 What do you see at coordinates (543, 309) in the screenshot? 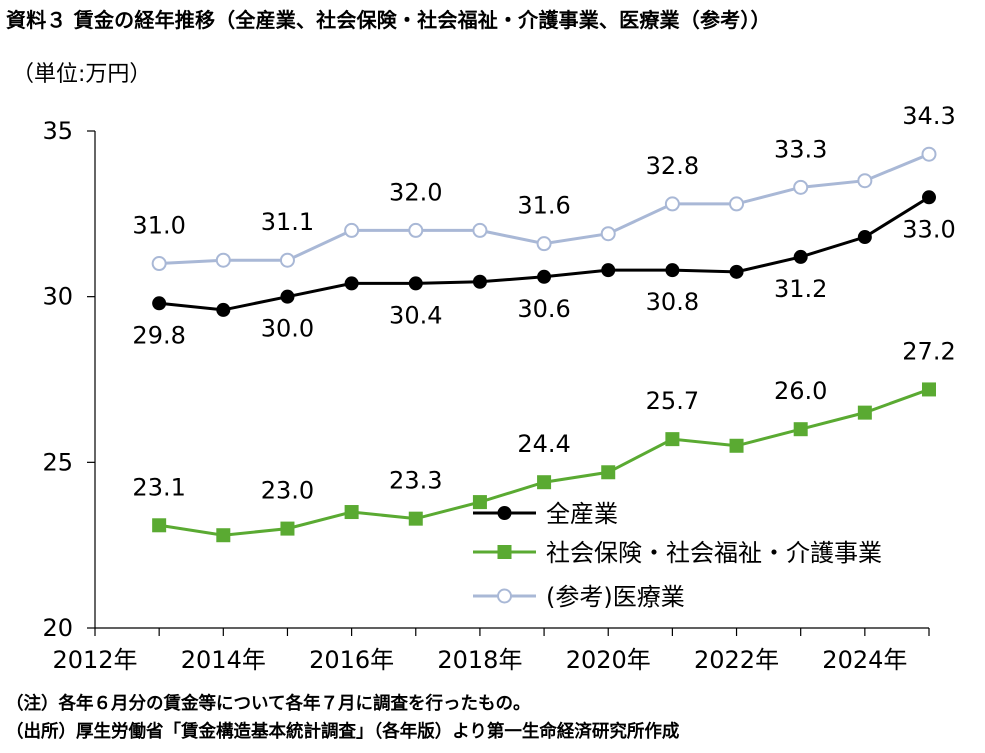
I see `data-label: 30.6` at bounding box center [543, 309].